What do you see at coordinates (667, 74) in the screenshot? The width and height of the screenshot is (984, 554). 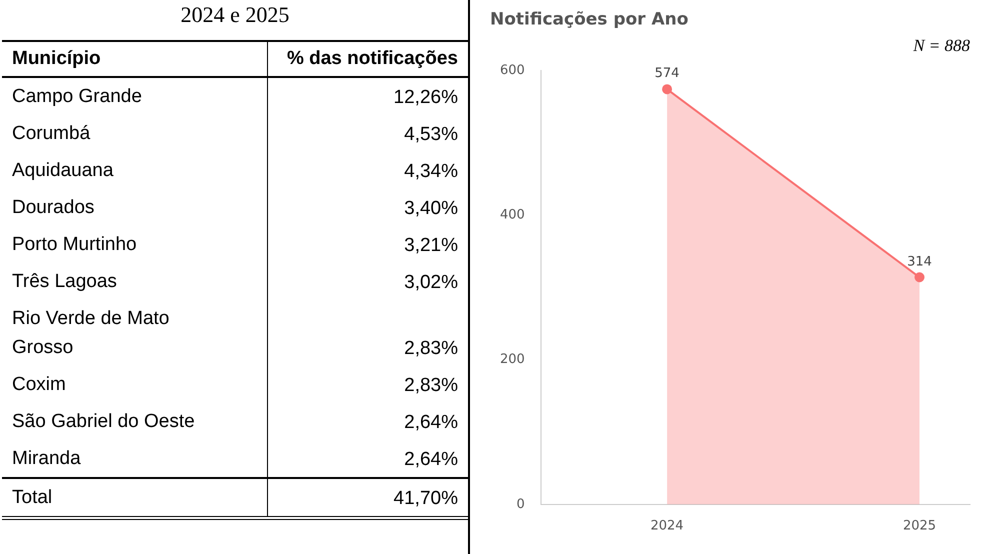 I see `data-label: 574` at bounding box center [667, 74].